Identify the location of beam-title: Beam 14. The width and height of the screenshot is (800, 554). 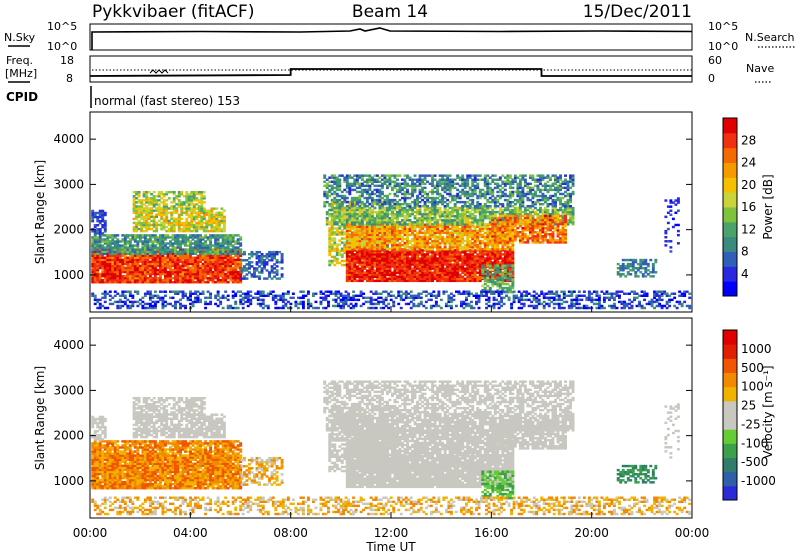
(390, 12).